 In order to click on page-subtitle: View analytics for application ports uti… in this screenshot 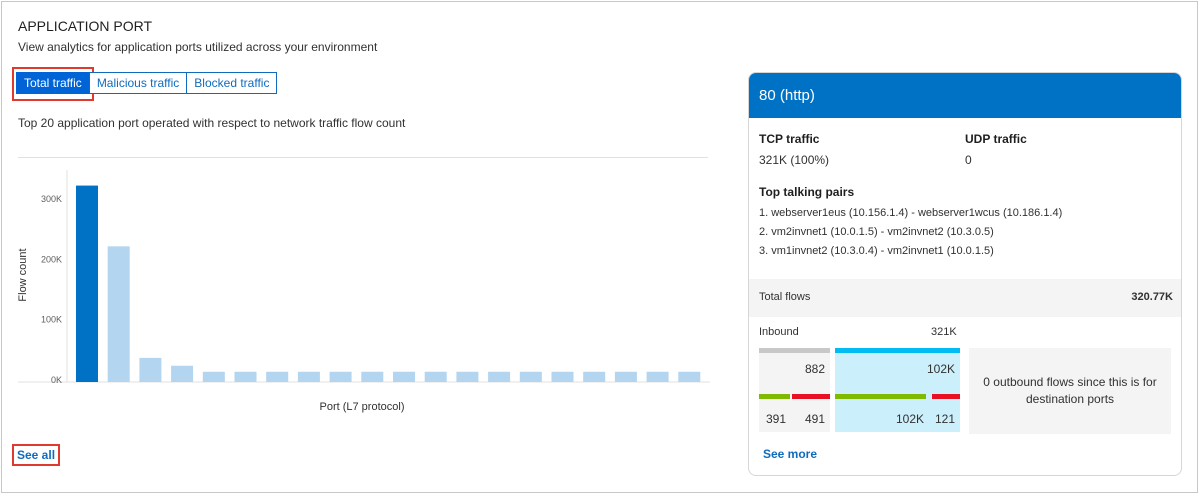, I will do `click(198, 47)`.